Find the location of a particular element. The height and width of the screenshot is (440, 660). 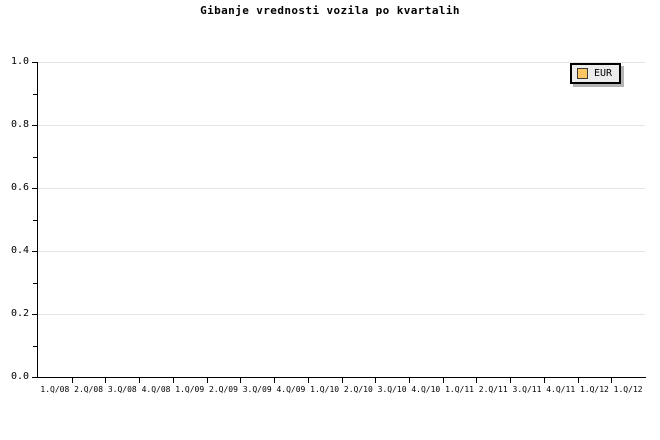

y-tick-label: 0.0 is located at coordinates (19, 376).